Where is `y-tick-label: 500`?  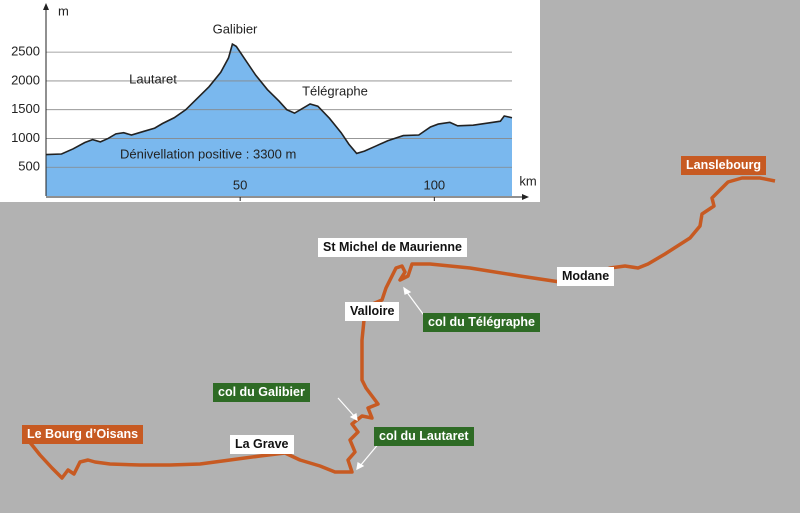
y-tick-label: 500 is located at coordinates (29, 166).